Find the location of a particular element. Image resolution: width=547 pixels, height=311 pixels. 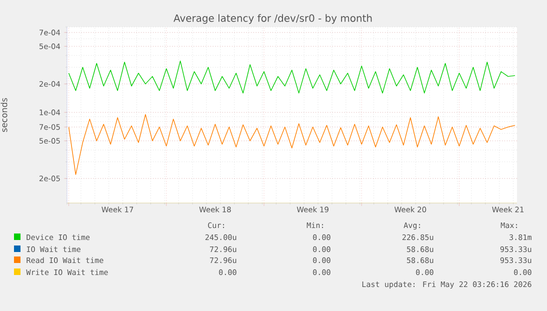

chart-title: Average latency for /dev/sr0 - by month is located at coordinates (273, 19).